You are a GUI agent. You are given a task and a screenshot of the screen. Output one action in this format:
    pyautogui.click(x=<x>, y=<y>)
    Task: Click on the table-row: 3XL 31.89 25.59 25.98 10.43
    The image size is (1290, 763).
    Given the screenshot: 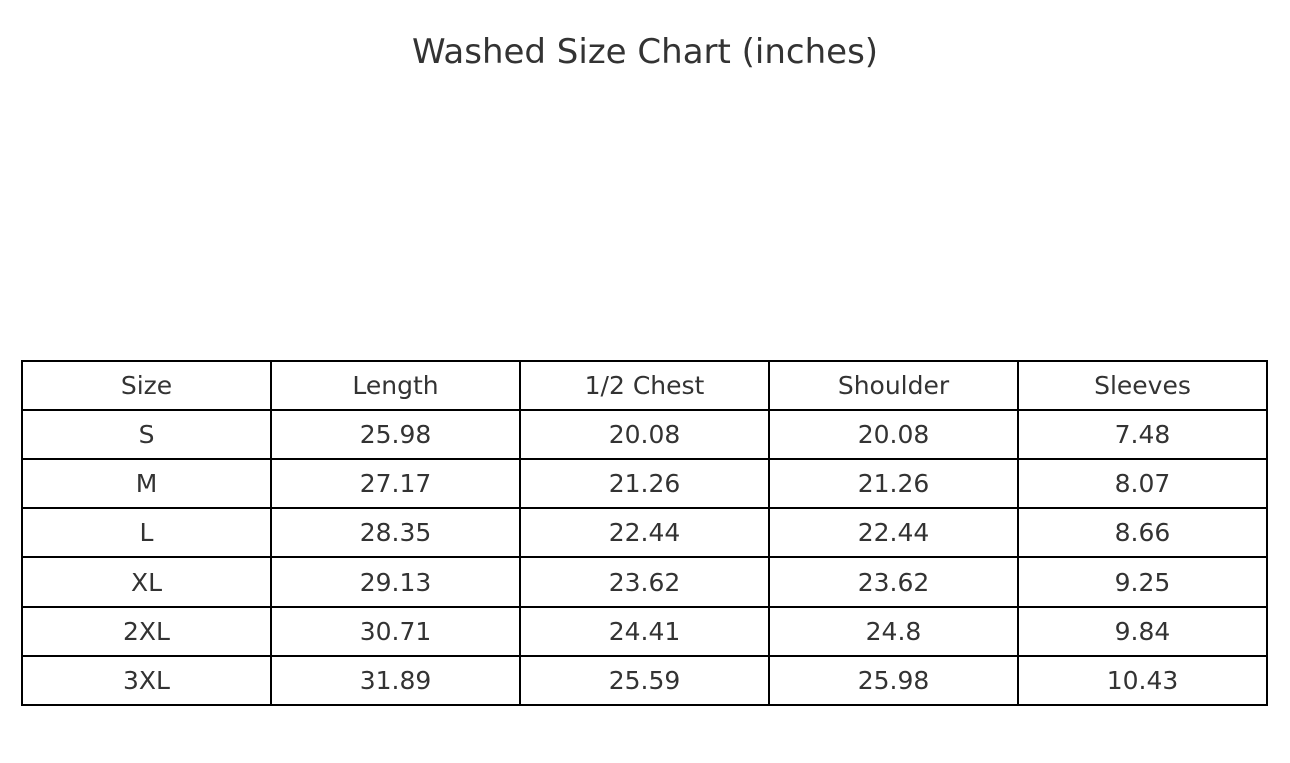 What is the action you would take?
    pyautogui.click(x=644, y=680)
    